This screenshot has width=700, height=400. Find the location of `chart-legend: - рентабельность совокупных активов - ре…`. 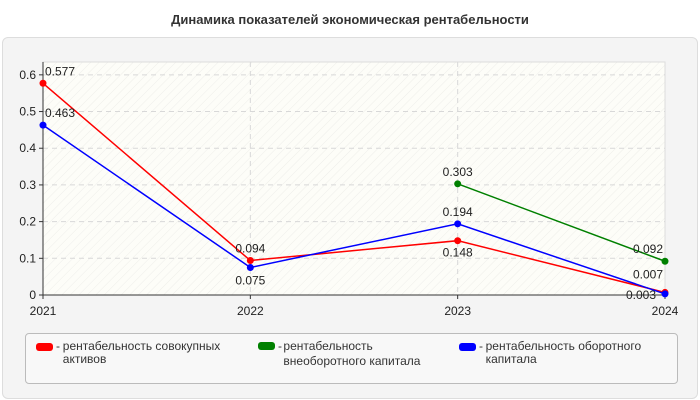

chart-legend: - рентабельность совокупных активов - ре… is located at coordinates (351, 358).